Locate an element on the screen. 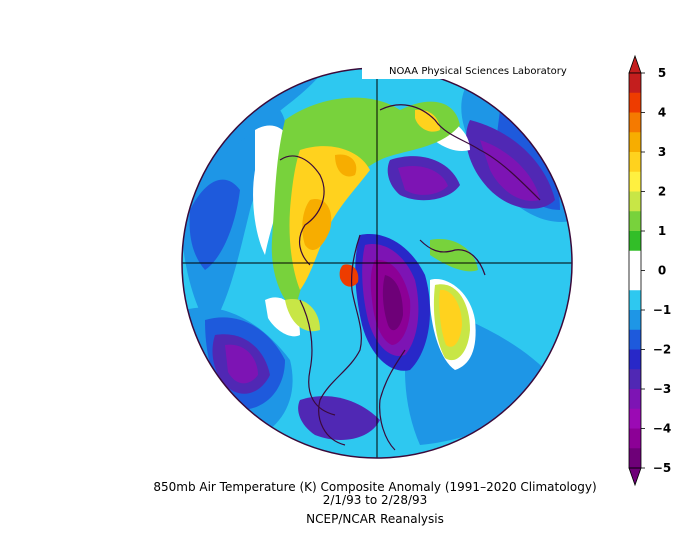 This screenshot has width=700, height=542. colorbar-tick-label: 4 is located at coordinates (662, 113).